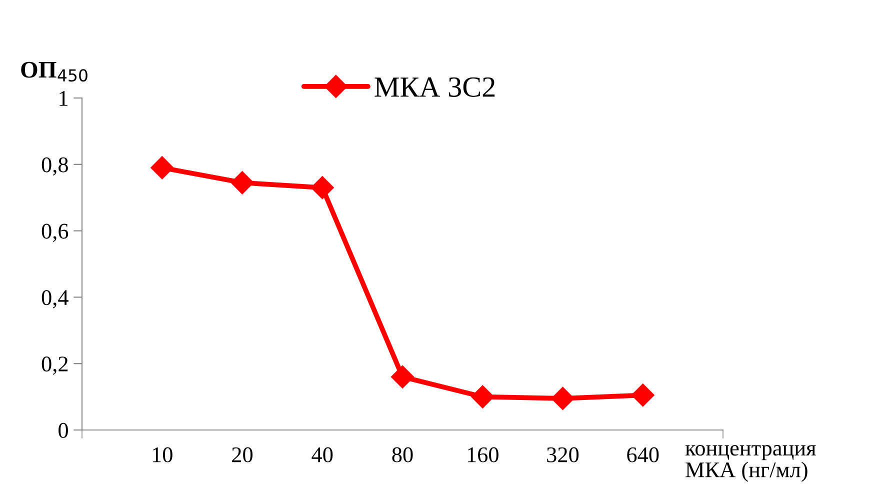 Image resolution: width=870 pixels, height=490 pixels. What do you see at coordinates (434, 87) in the screenshot?
I see `legend-label: МКА 3С2` at bounding box center [434, 87].